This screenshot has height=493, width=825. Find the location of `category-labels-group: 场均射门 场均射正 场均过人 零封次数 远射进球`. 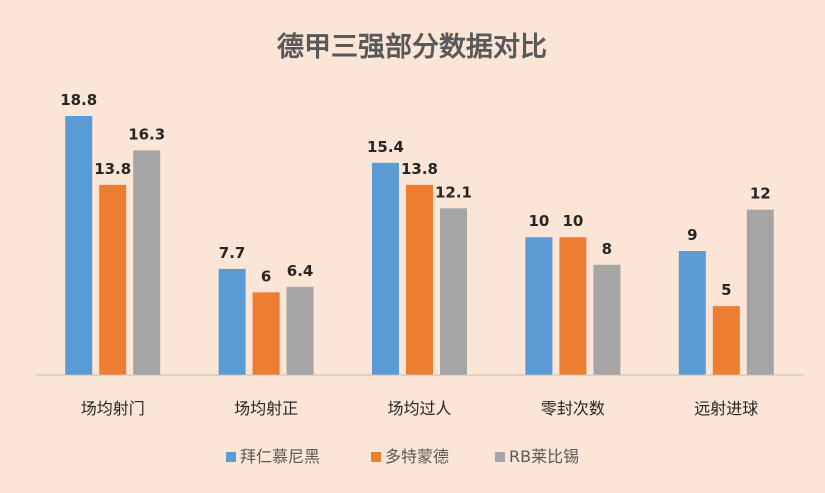

category-labels-group: 场均射门 场均射正 场均过人 零封次数 远射进球 is located at coordinates (420, 408).